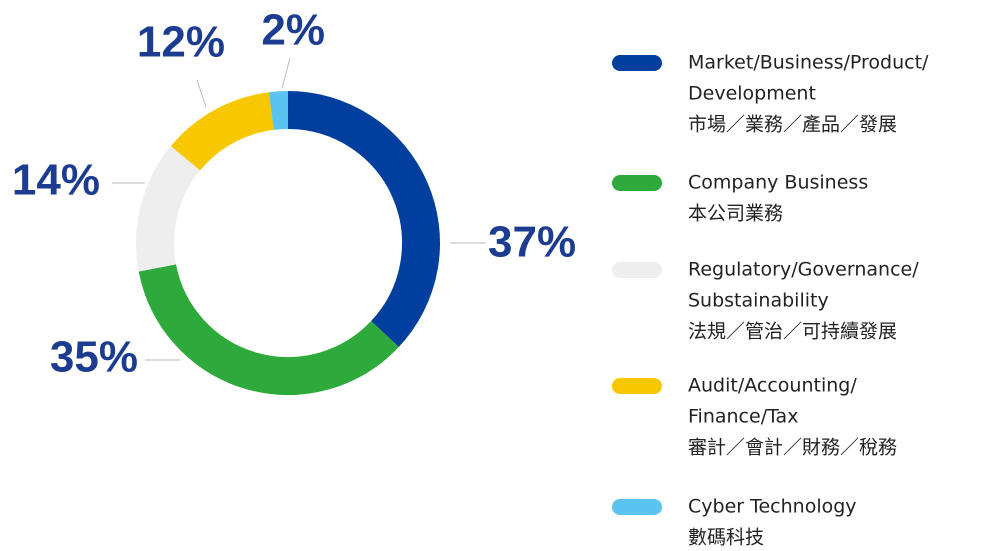 The height and width of the screenshot is (551, 986). I want to click on legend-label: Development, so click(752, 94).